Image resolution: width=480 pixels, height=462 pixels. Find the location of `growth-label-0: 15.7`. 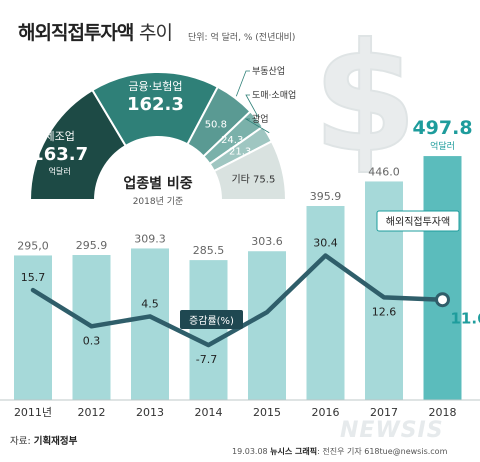

growth-label-0: 15.7 is located at coordinates (33, 277).